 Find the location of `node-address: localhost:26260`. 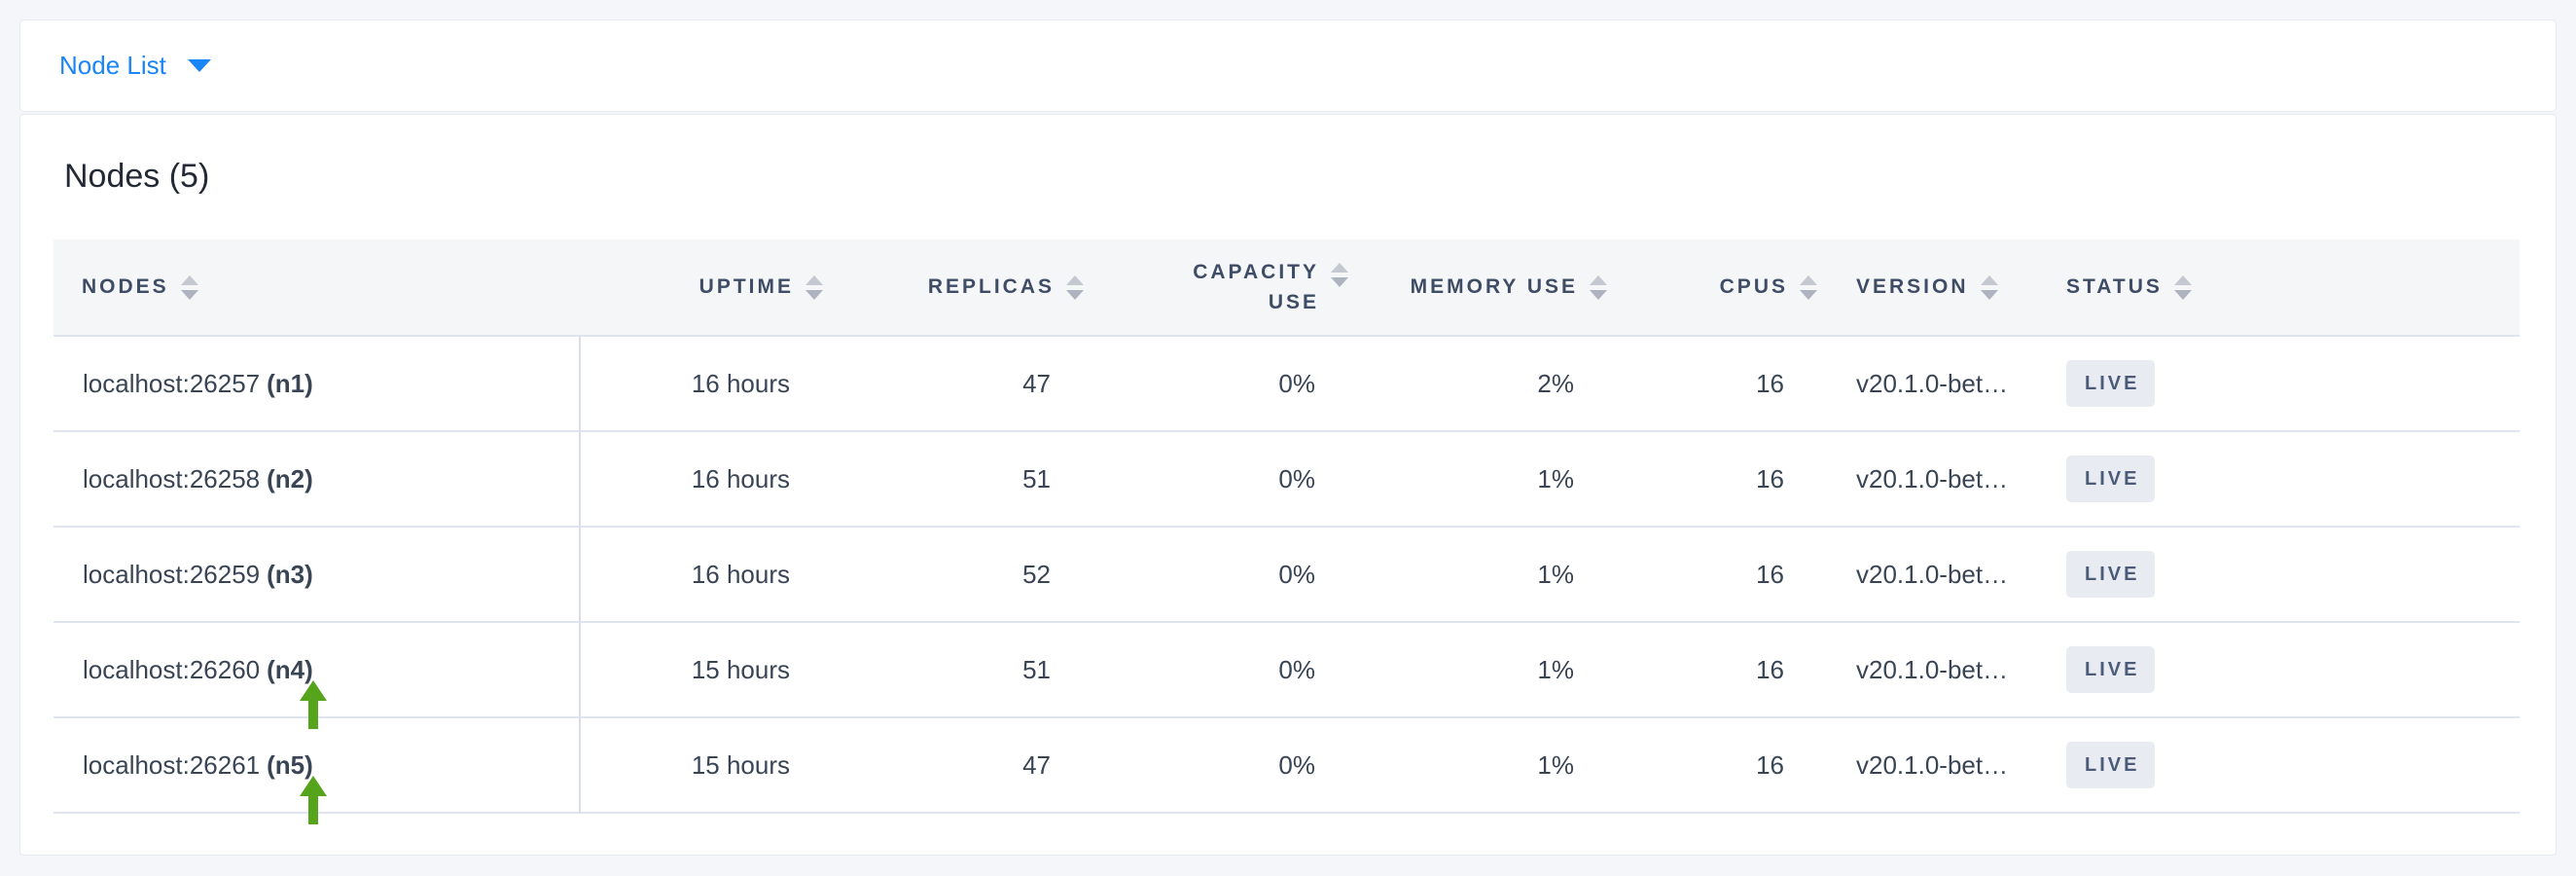

node-address: localhost:26260 is located at coordinates (172, 669).